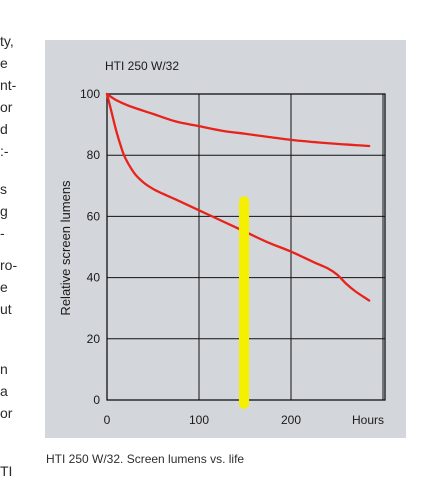 This screenshot has width=433, height=484. What do you see at coordinates (4, 151) in the screenshot?
I see `margin-fragment: :-` at bounding box center [4, 151].